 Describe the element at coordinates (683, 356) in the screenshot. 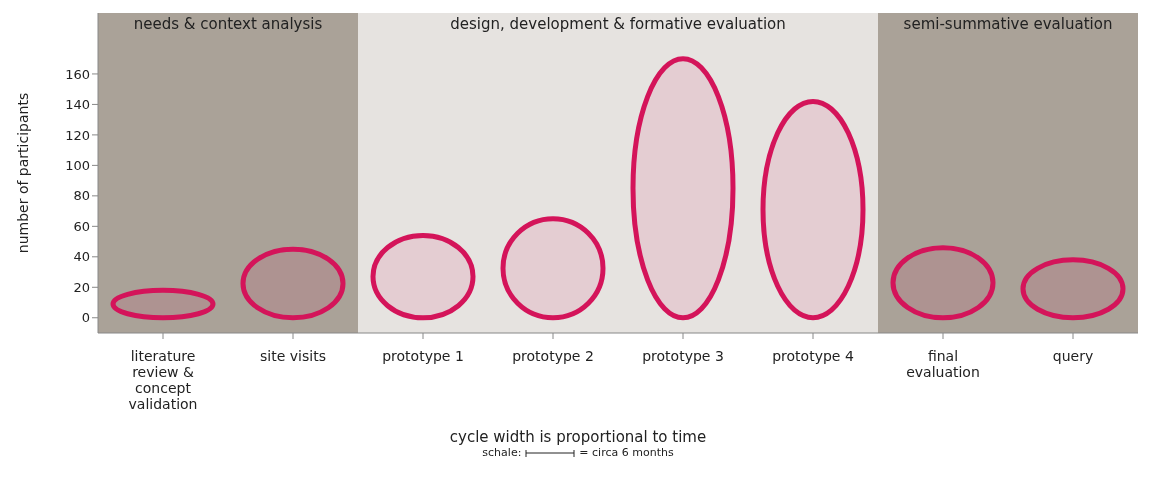

I see `x-tick-label: prototype 3` at that location.